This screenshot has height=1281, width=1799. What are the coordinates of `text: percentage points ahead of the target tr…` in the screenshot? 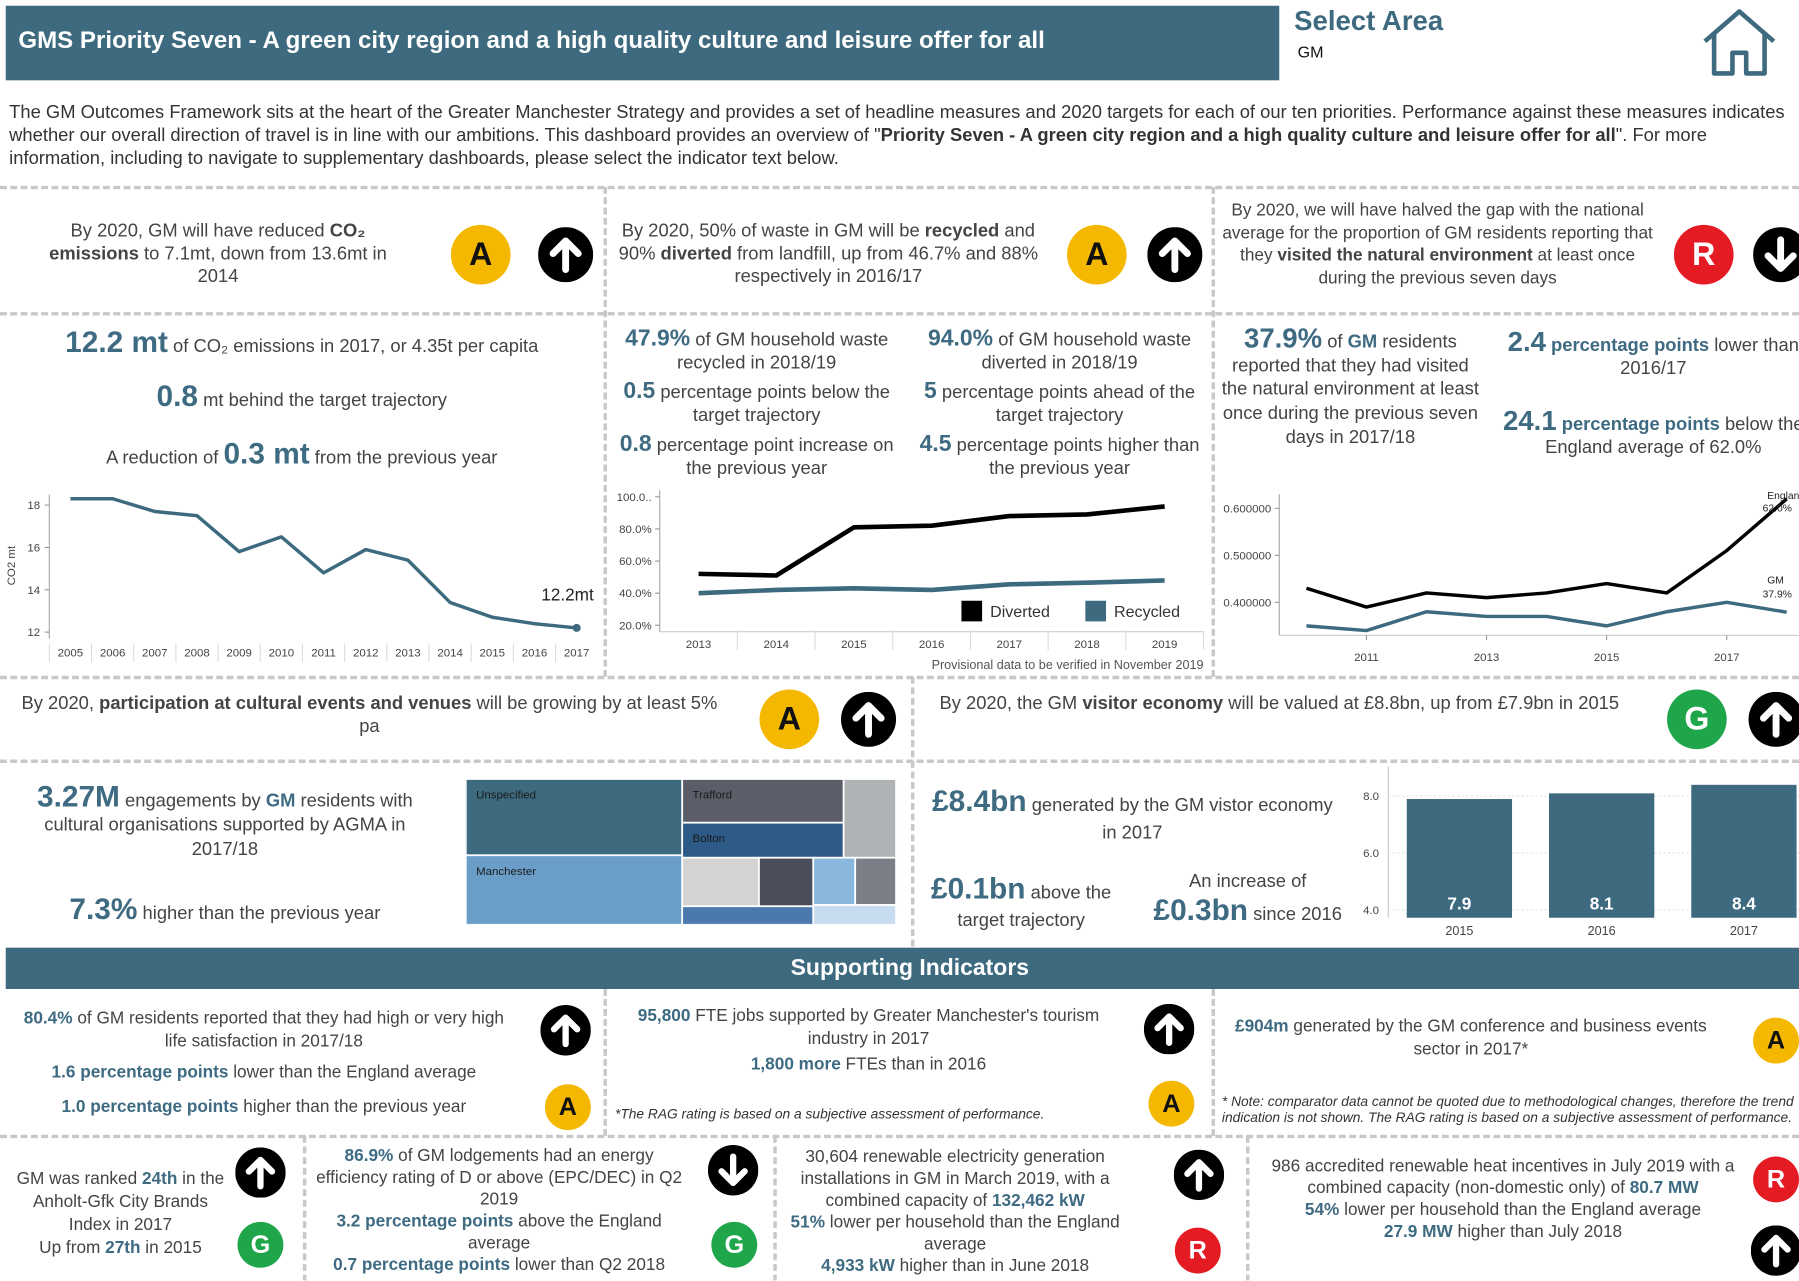 It's located at (1066, 404).